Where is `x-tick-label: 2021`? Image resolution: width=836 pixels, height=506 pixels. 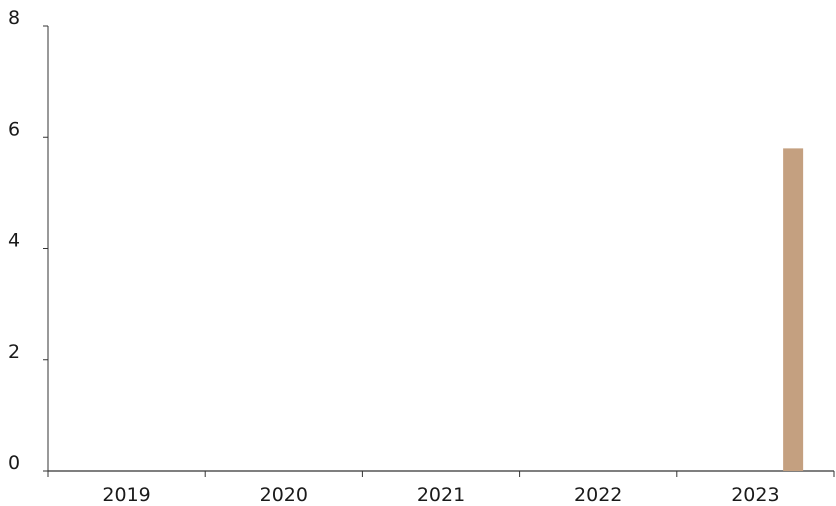 x-tick-label: 2021 is located at coordinates (441, 495).